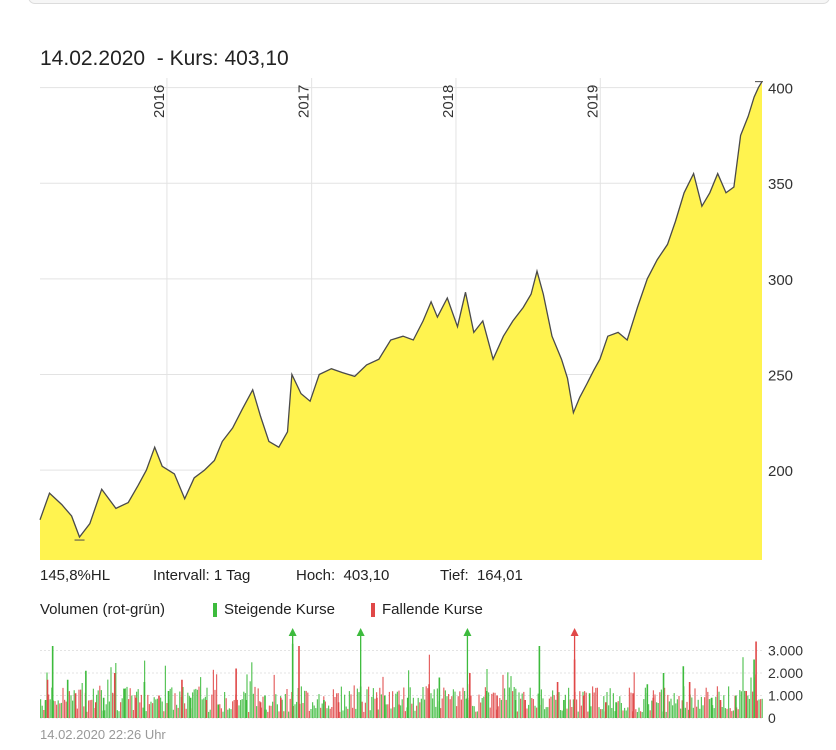 Image resolution: width=836 pixels, height=750 pixels. What do you see at coordinates (103, 734) in the screenshot?
I see `timestamp: 14.02.2020 22:26 Uhr` at bounding box center [103, 734].